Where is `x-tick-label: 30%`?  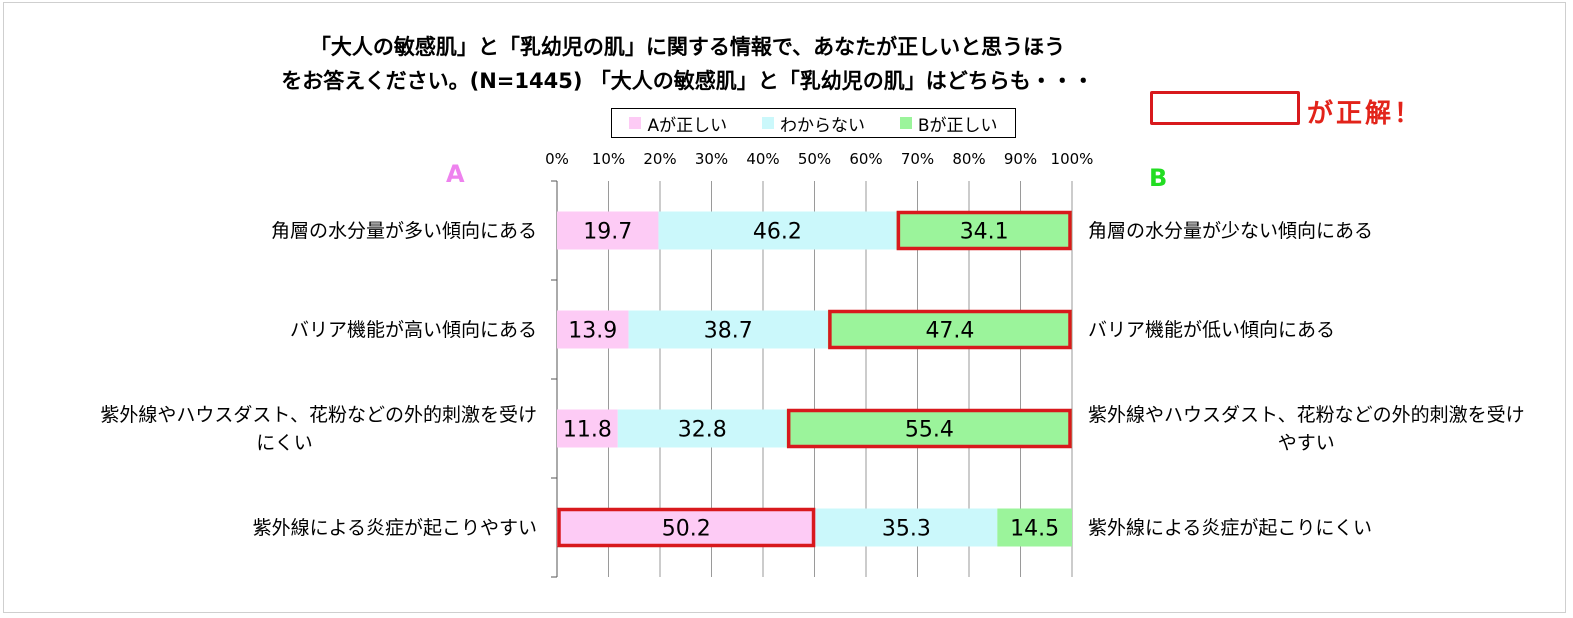 x-tick-label: 30% is located at coordinates (711, 159).